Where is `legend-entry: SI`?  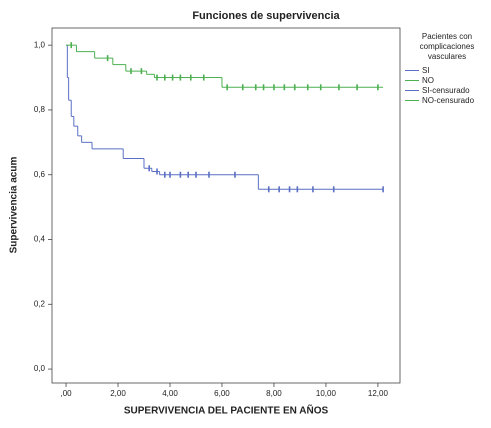 legend-entry: SI is located at coordinates (447, 70).